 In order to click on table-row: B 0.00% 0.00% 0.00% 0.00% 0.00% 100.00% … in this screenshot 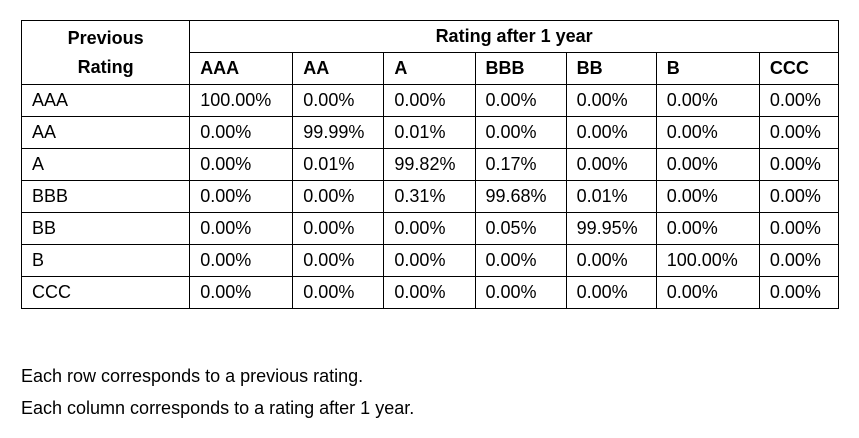, I will do `click(430, 260)`.